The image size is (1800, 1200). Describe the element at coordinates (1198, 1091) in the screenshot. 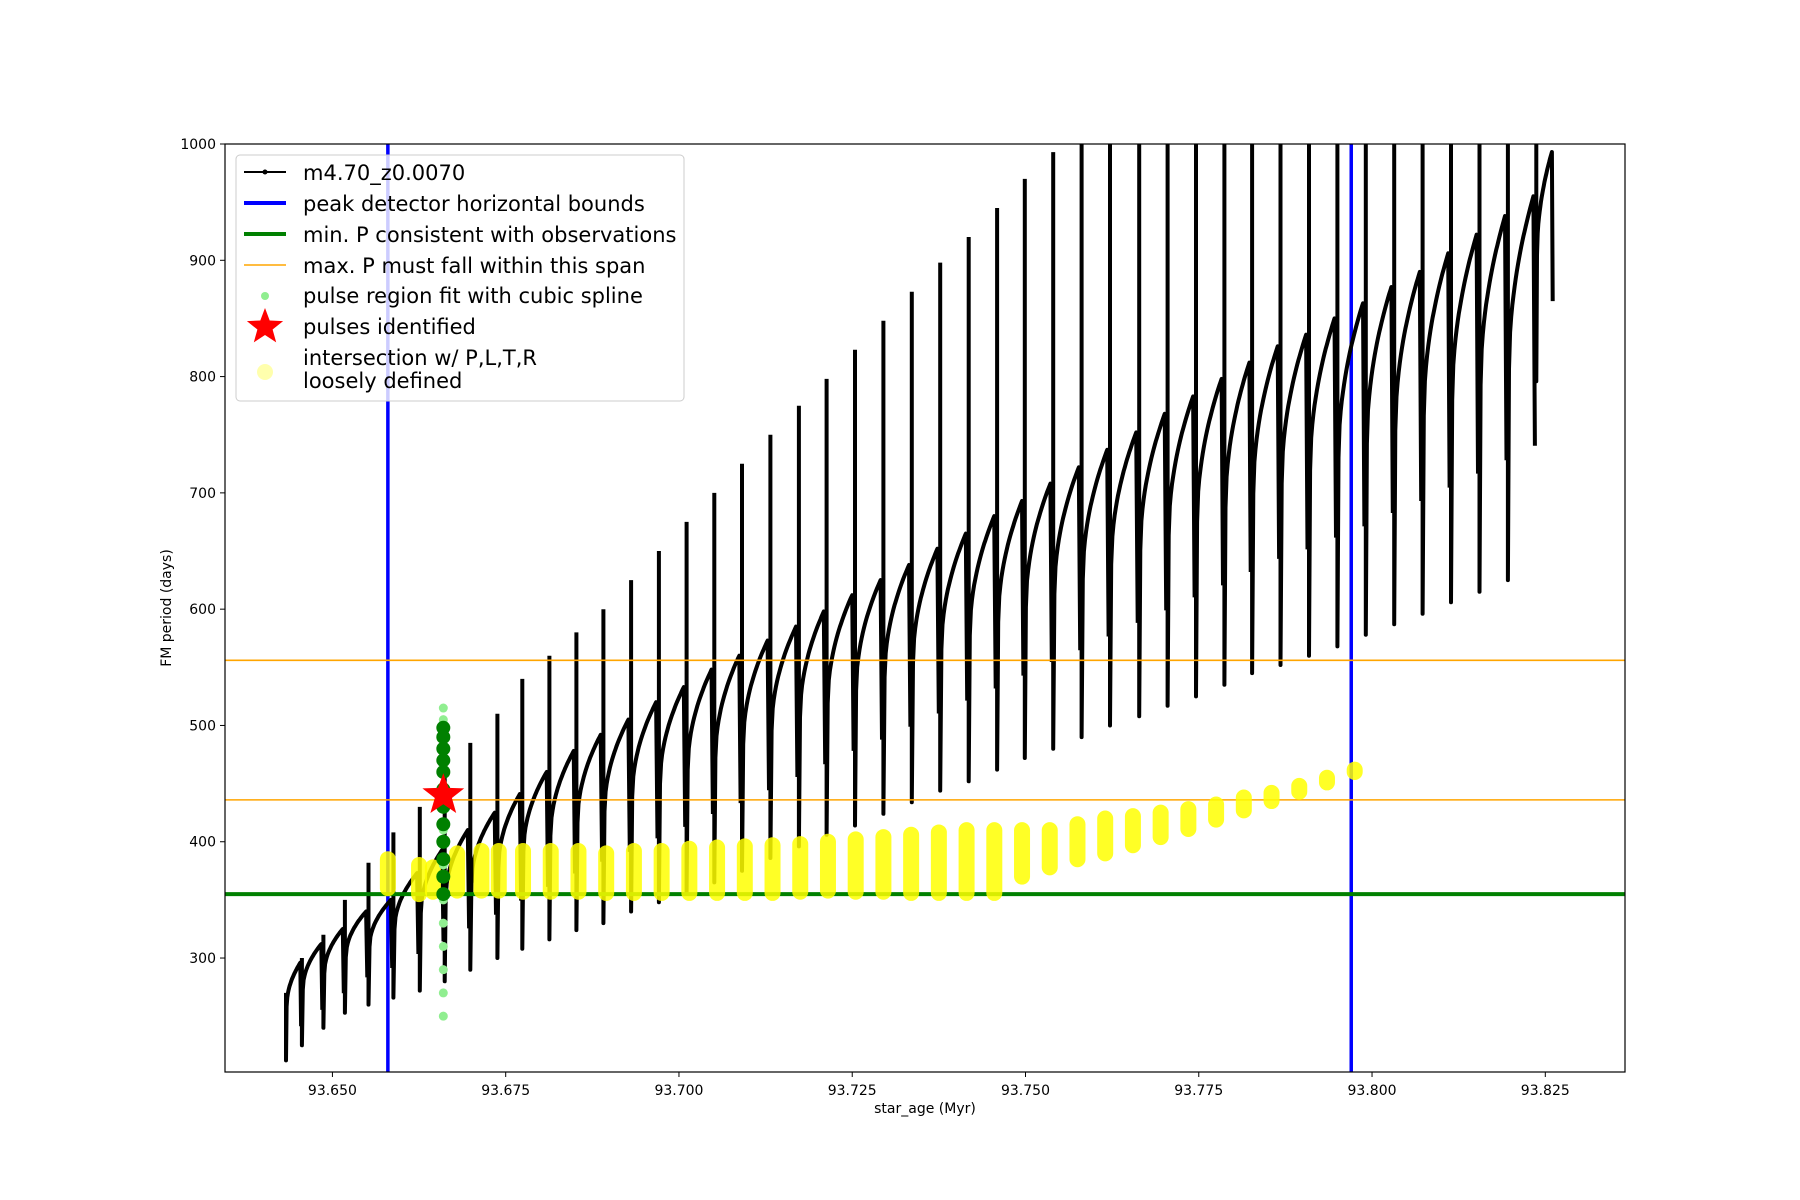

I see `x-tick-label: 93.775` at that location.